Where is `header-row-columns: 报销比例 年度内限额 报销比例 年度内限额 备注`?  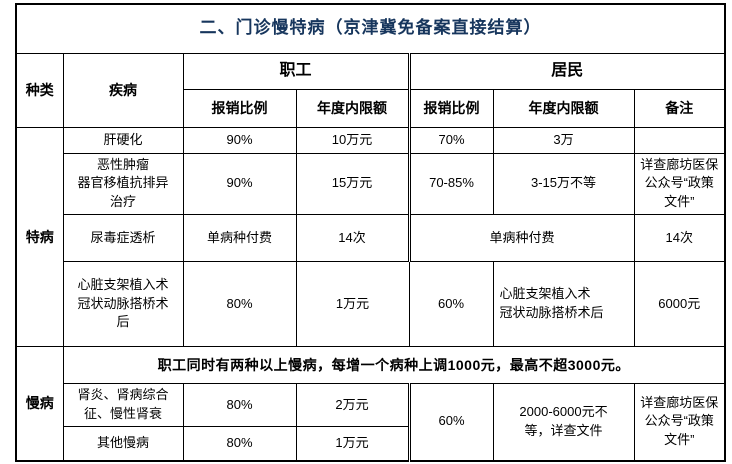 header-row-columns: 报销比例 年度内限额 报销比例 年度内限额 备注 is located at coordinates (371, 108).